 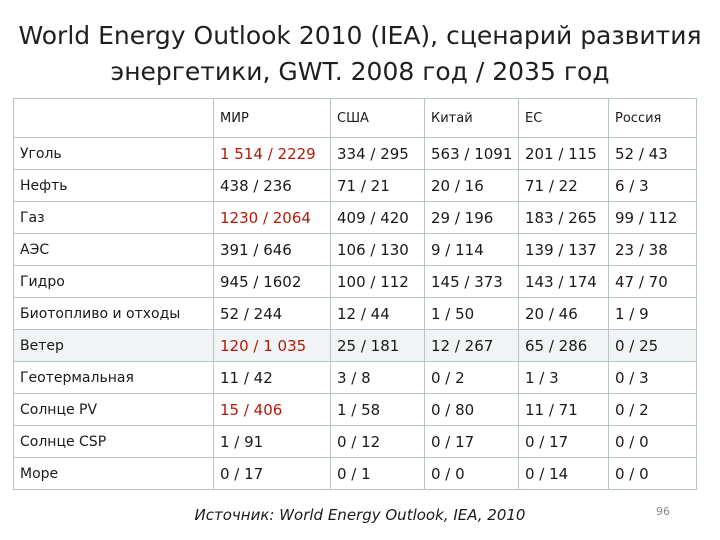 What do you see at coordinates (272, 377) in the screenshot?
I see `table-cell: 11 / 42` at bounding box center [272, 377].